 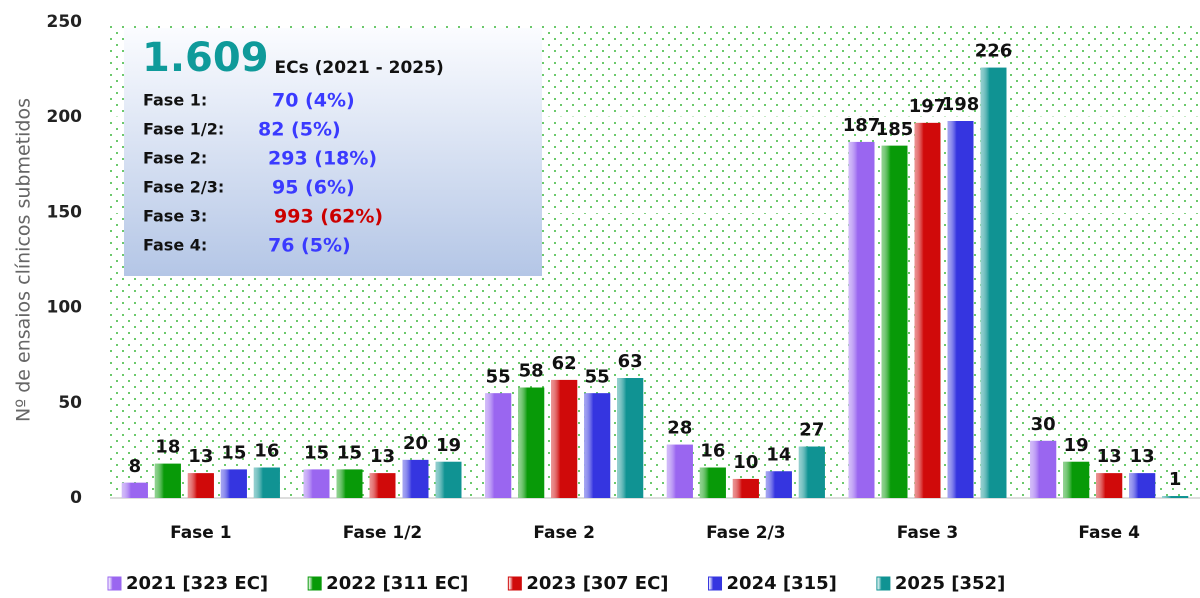 What do you see at coordinates (950, 583) in the screenshot?
I see `legend-label: 2025 [352]` at bounding box center [950, 583].